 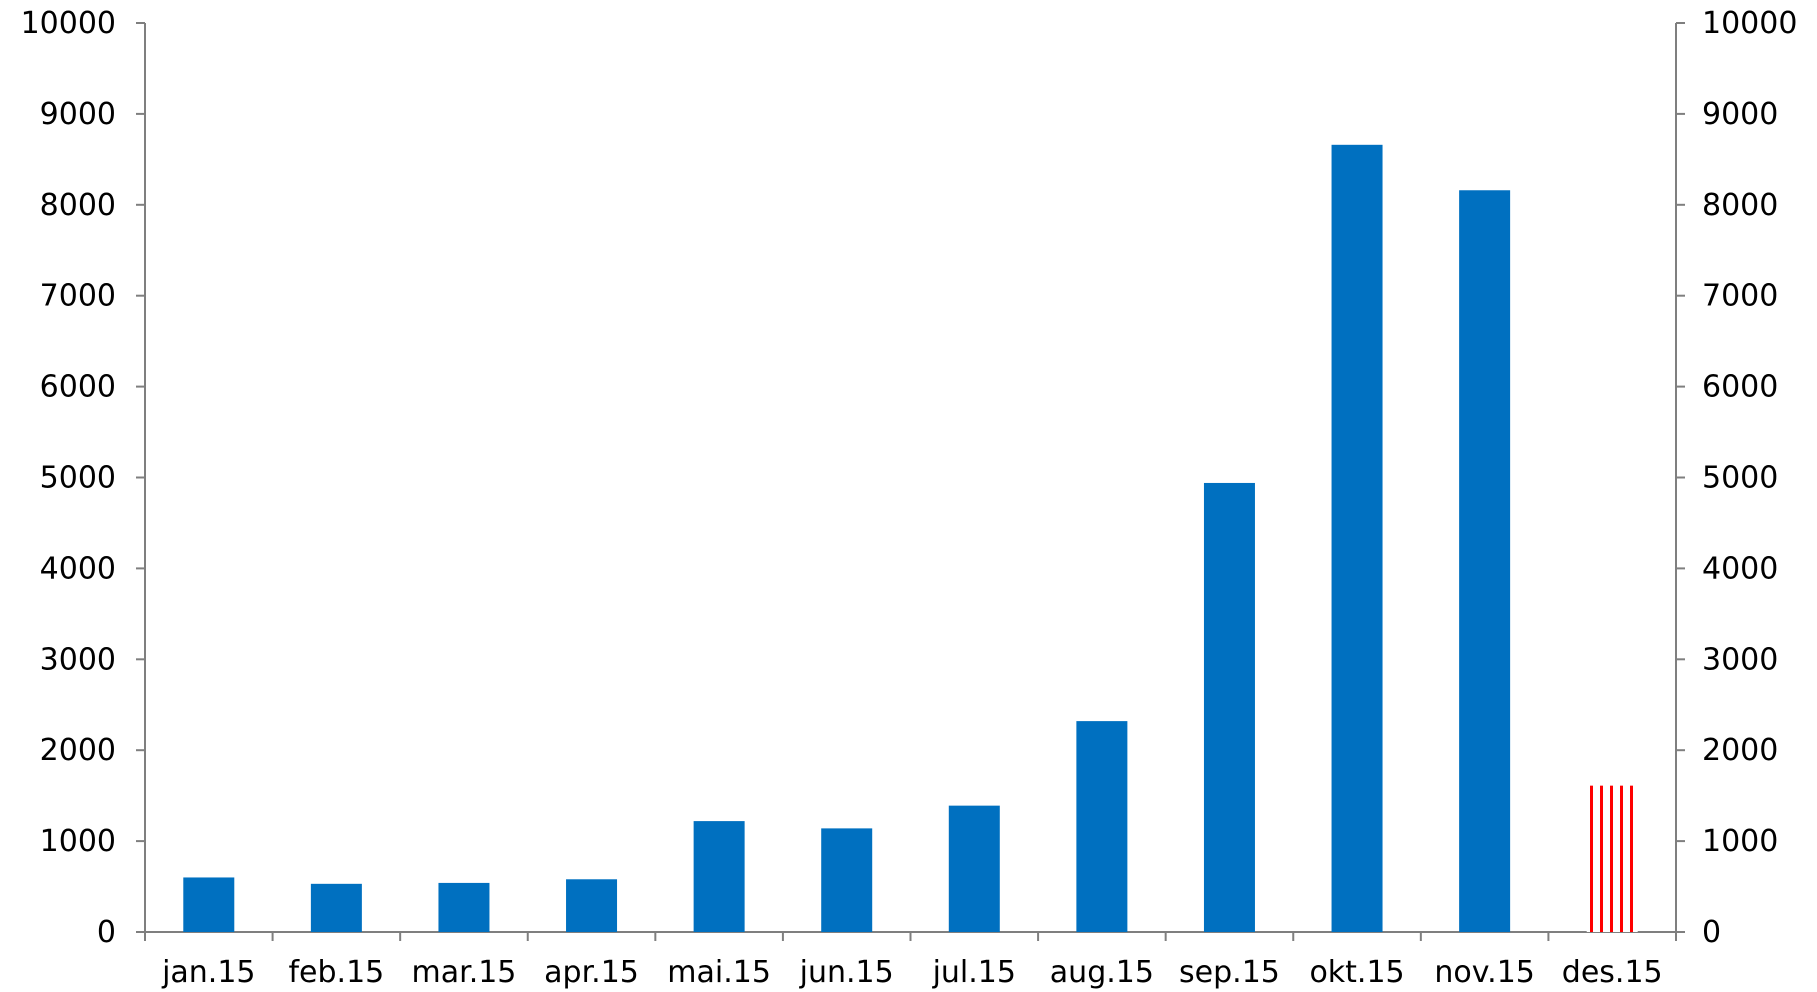 What do you see at coordinates (78, 841) in the screenshot?
I see `y-tick-label-left: 1000` at bounding box center [78, 841].